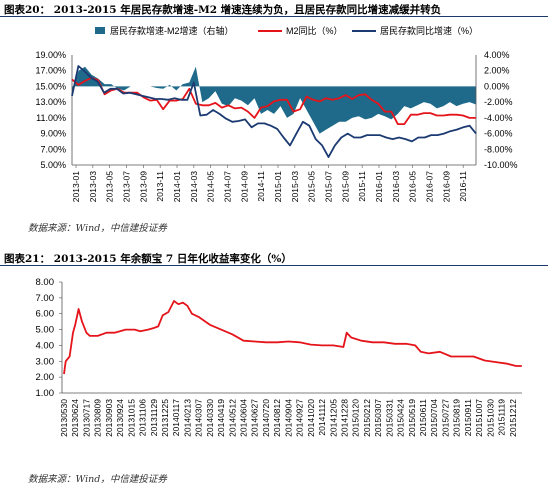 The width and height of the screenshot is (550, 488). What do you see at coordinates (176, 417) in the screenshot?
I see `x-tick-label: 20140117` at bounding box center [176, 417].